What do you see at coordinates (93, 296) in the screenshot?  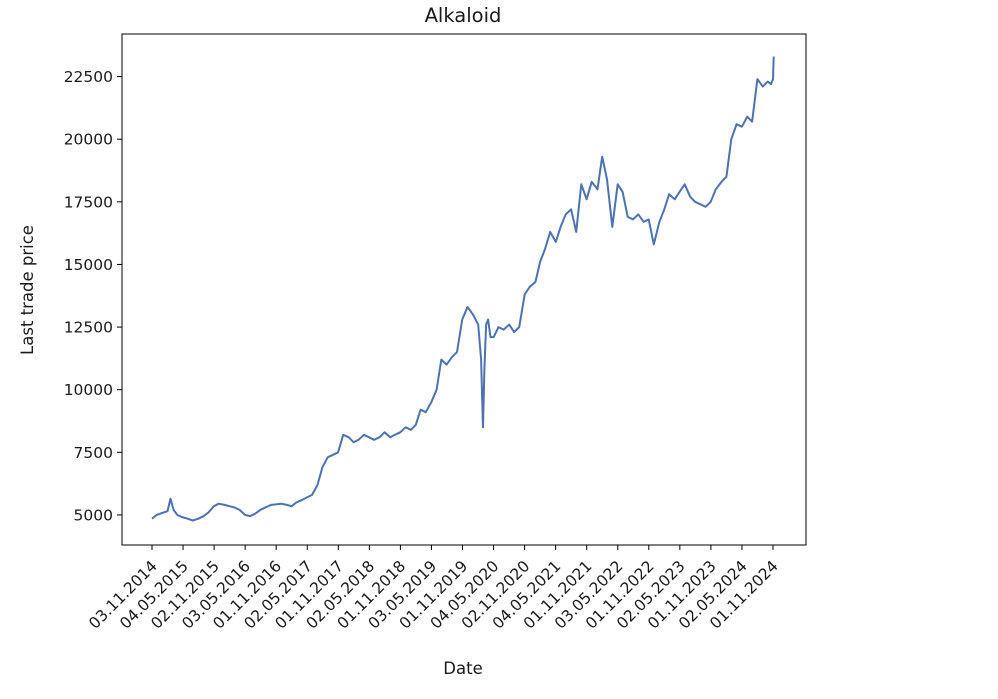 I see `y-axis: 5000 7500 10000 12500 15000 17500 20000 22500` at bounding box center [93, 296].